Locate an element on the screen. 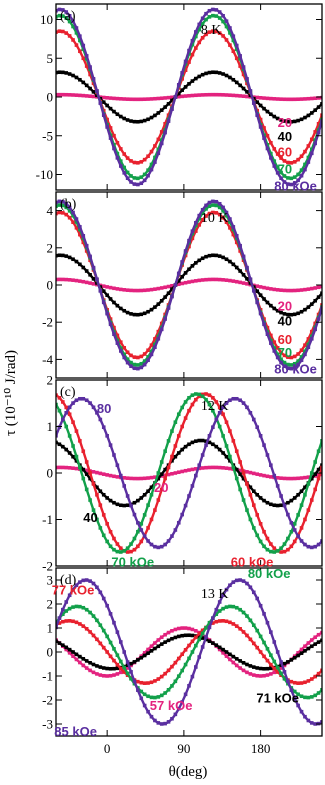 The width and height of the screenshot is (325, 785). field-label-magenta: 20 is located at coordinates (285, 305).